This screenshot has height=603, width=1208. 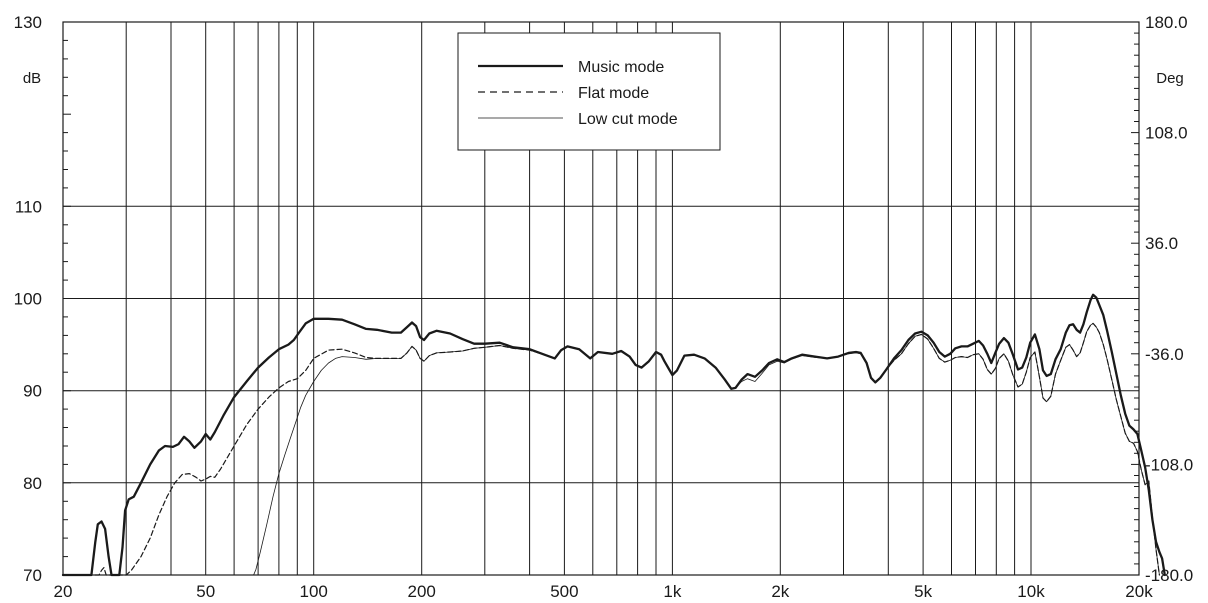 I want to click on right-axis-ticks, so click(x=1135, y=298).